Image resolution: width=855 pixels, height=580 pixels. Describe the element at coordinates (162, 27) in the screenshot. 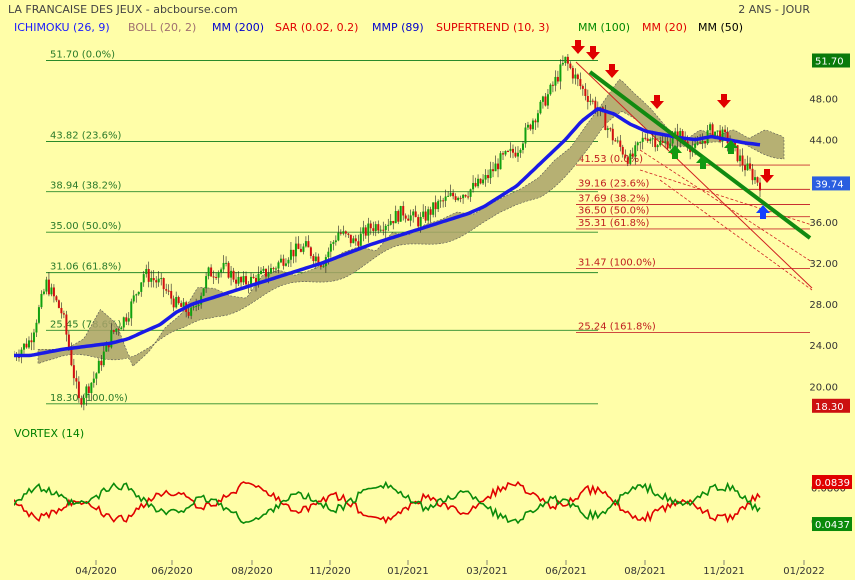

I see `legend-item: BOLL (20, 2)` at that location.